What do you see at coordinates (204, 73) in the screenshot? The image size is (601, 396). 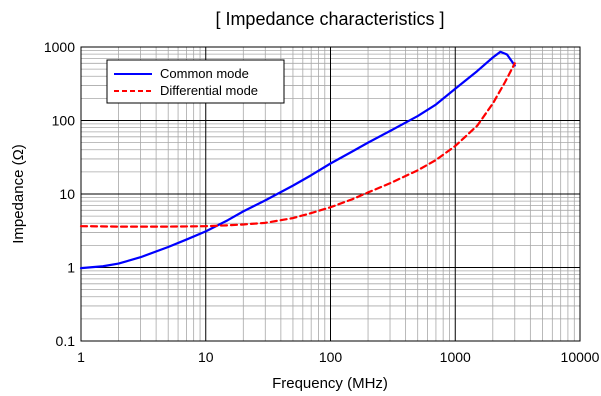 I see `legend-label-common-mode: Common mode` at bounding box center [204, 73].